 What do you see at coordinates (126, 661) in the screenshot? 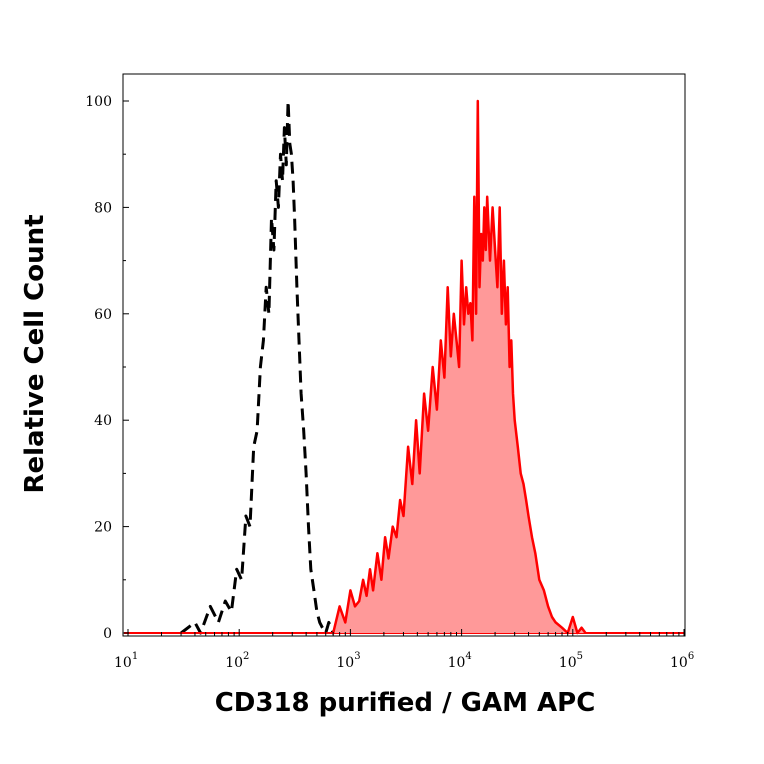
I see `x-tick-label: 10¹` at bounding box center [126, 661].